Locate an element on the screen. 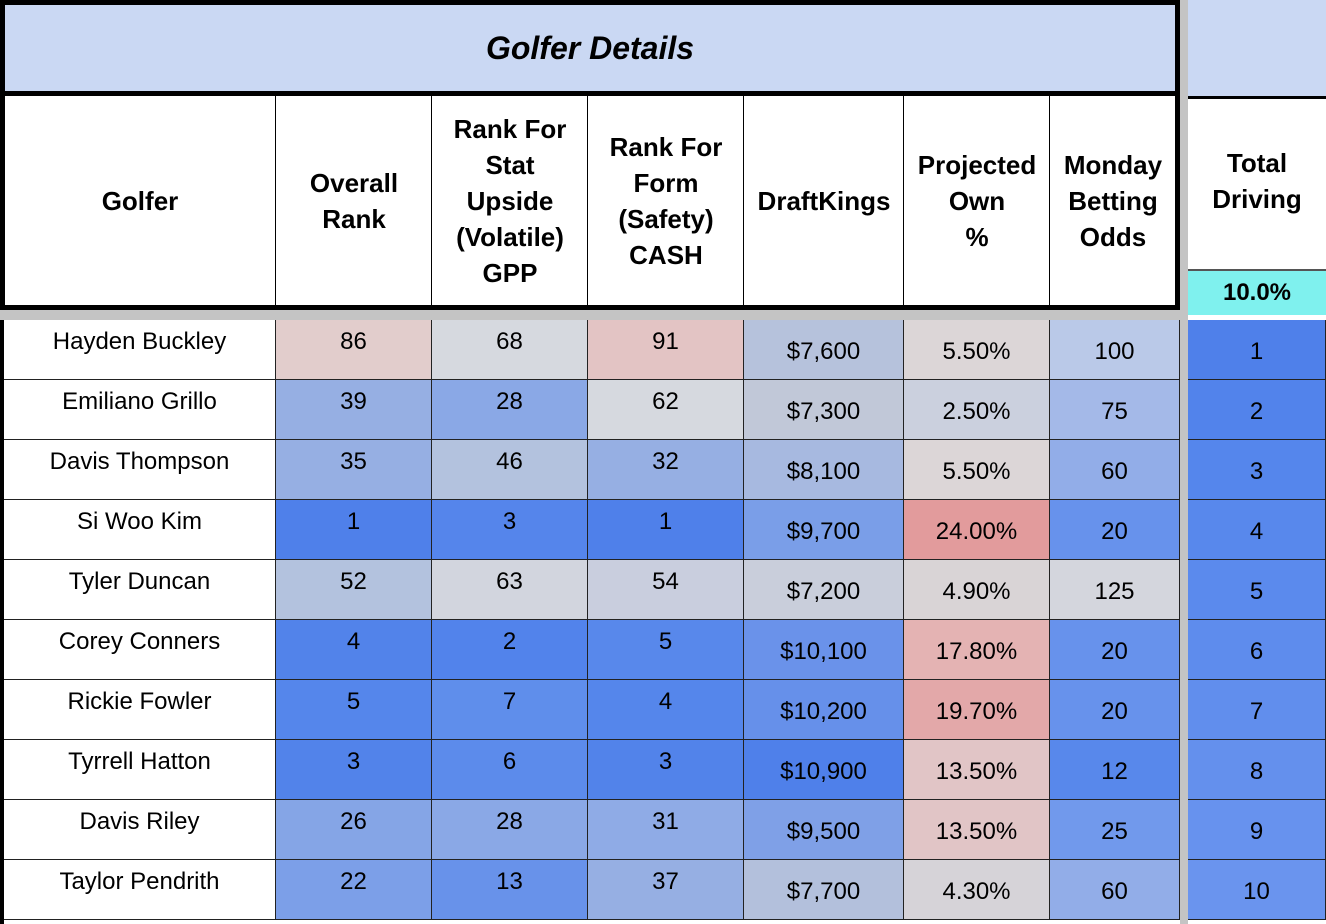 The width and height of the screenshot is (1326, 924). cell-projected-own: 2.50% is located at coordinates (977, 410).